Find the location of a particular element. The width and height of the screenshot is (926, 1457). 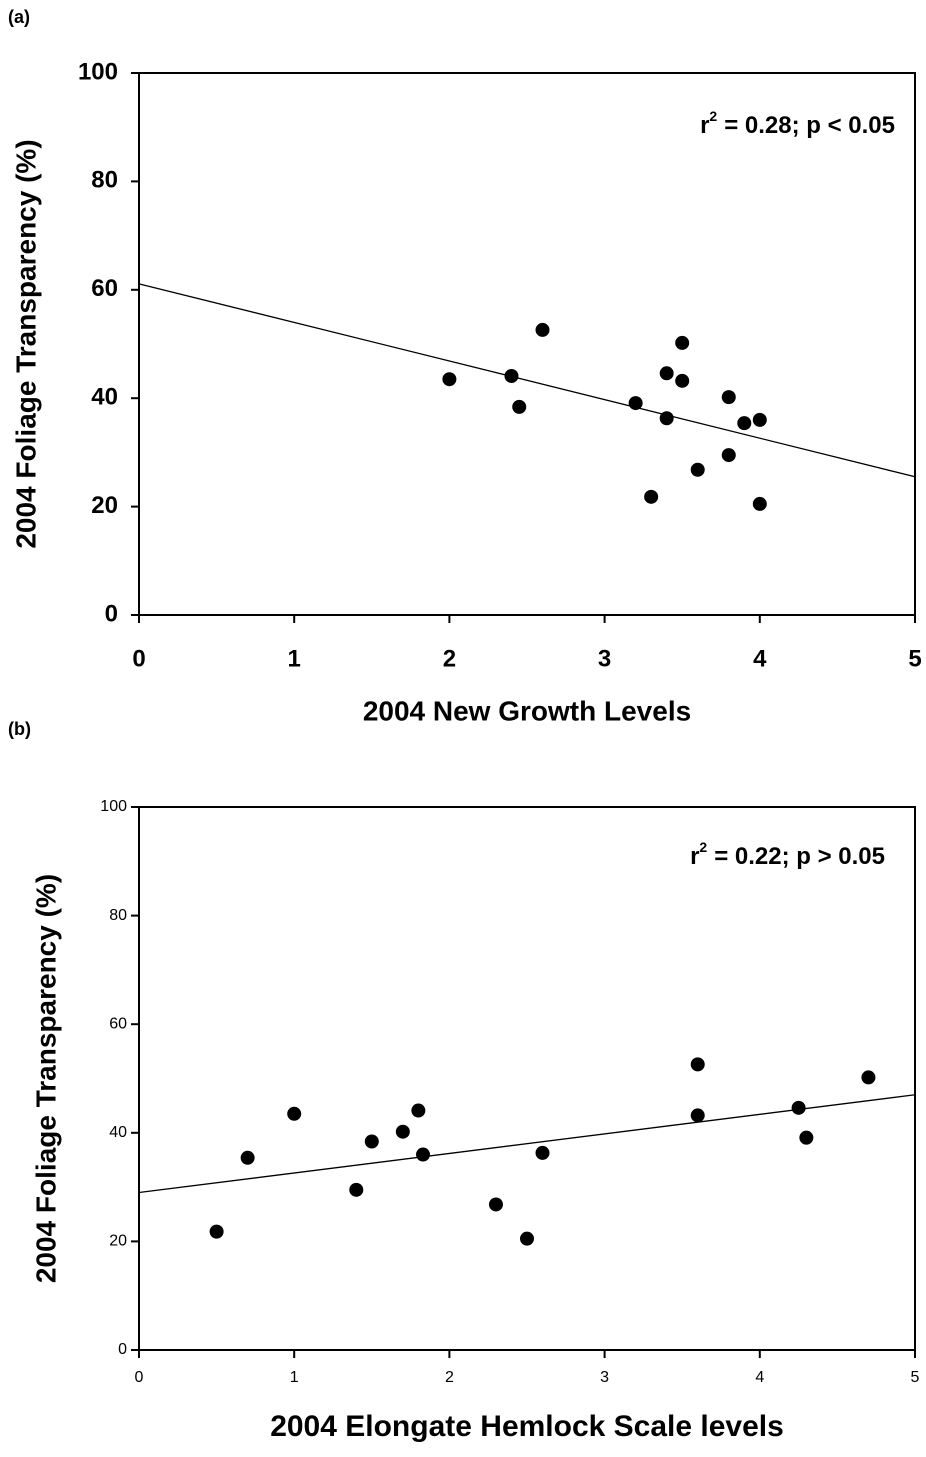

x-axis-label: 2004 New Growth Levels is located at coordinates (527, 710).